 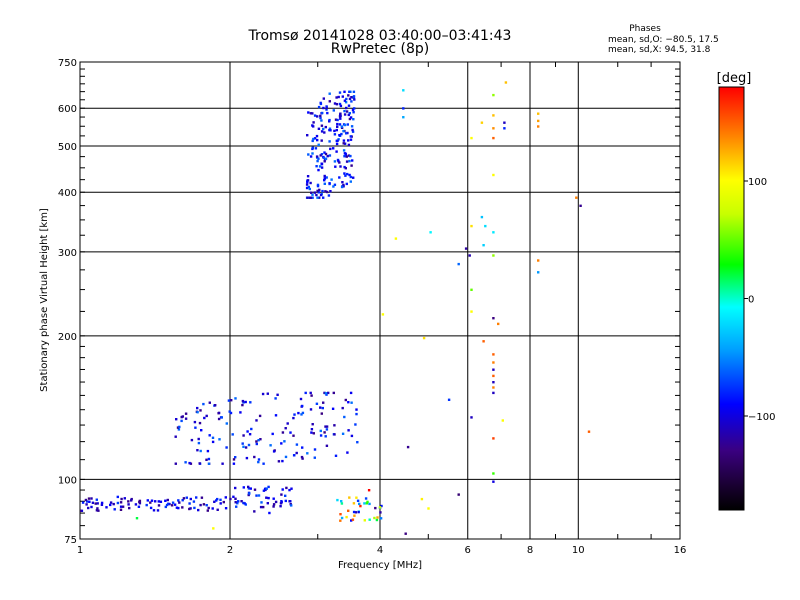 I want to click on x-tick-label: 8, so click(x=530, y=550).